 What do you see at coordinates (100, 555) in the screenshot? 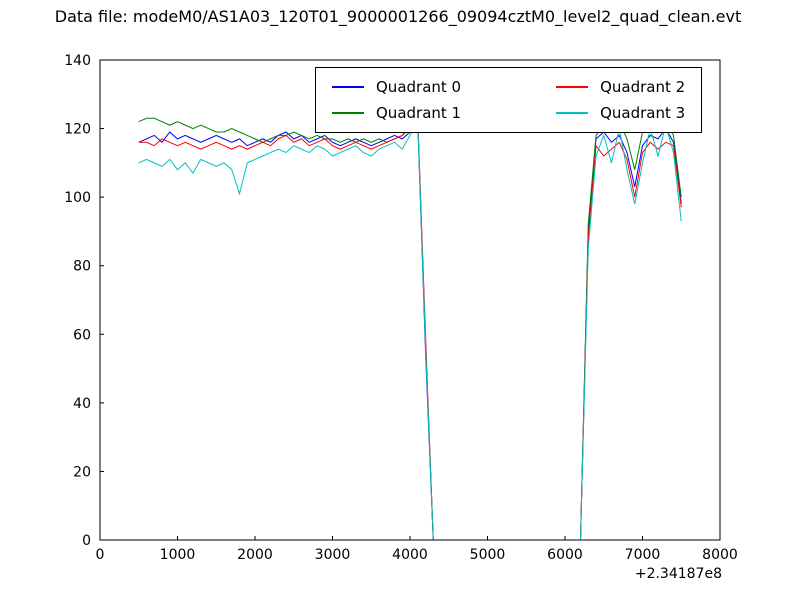
I see `x-tick-label: 0` at bounding box center [100, 555].